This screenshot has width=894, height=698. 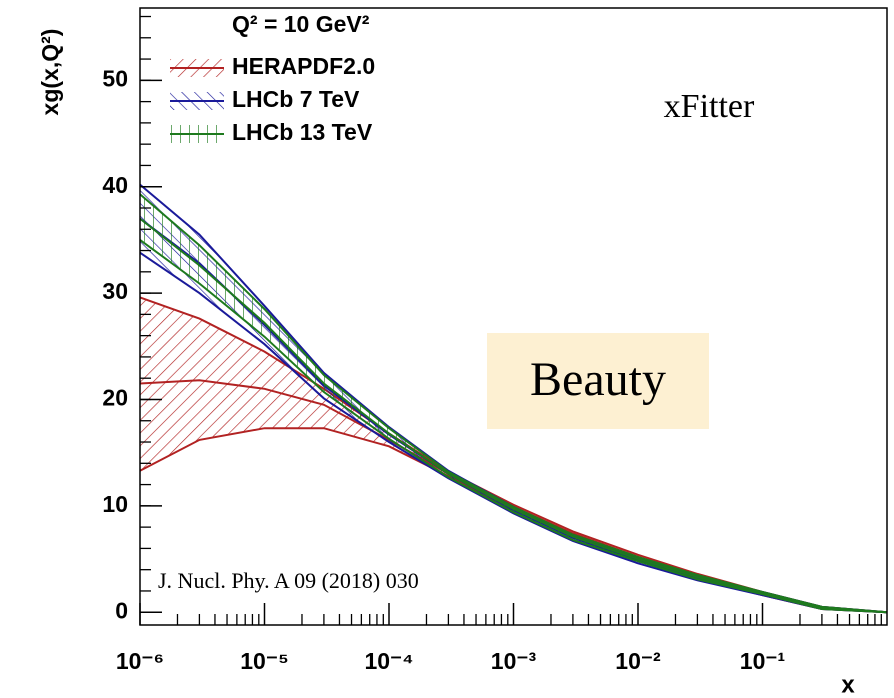 I want to click on legend-label: HERAPDF2.0, so click(x=303, y=66).